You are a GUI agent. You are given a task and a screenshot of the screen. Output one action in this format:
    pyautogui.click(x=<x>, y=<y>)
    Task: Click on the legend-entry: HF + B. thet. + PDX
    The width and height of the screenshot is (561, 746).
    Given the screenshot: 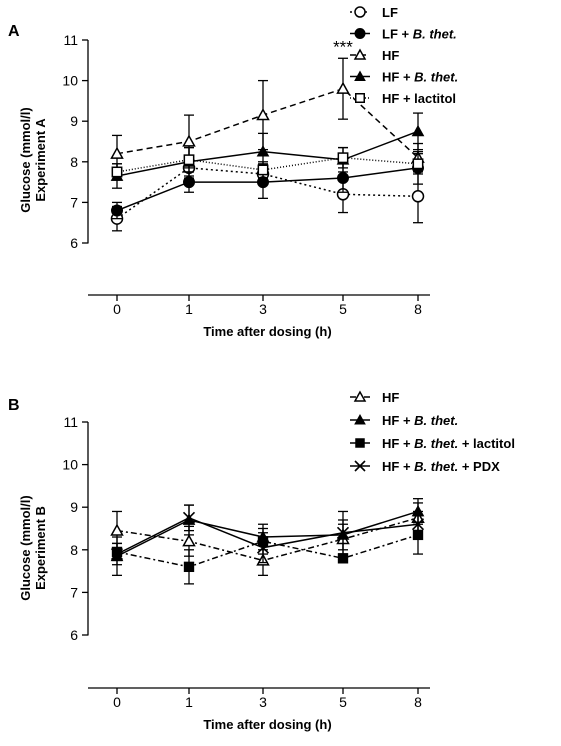 What is the action you would take?
    pyautogui.click(x=425, y=466)
    